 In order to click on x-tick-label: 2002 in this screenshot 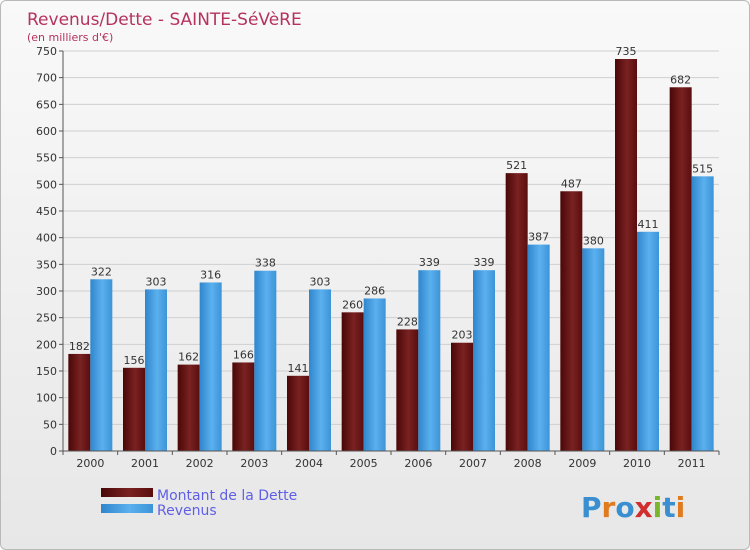, I will do `click(200, 463)`.